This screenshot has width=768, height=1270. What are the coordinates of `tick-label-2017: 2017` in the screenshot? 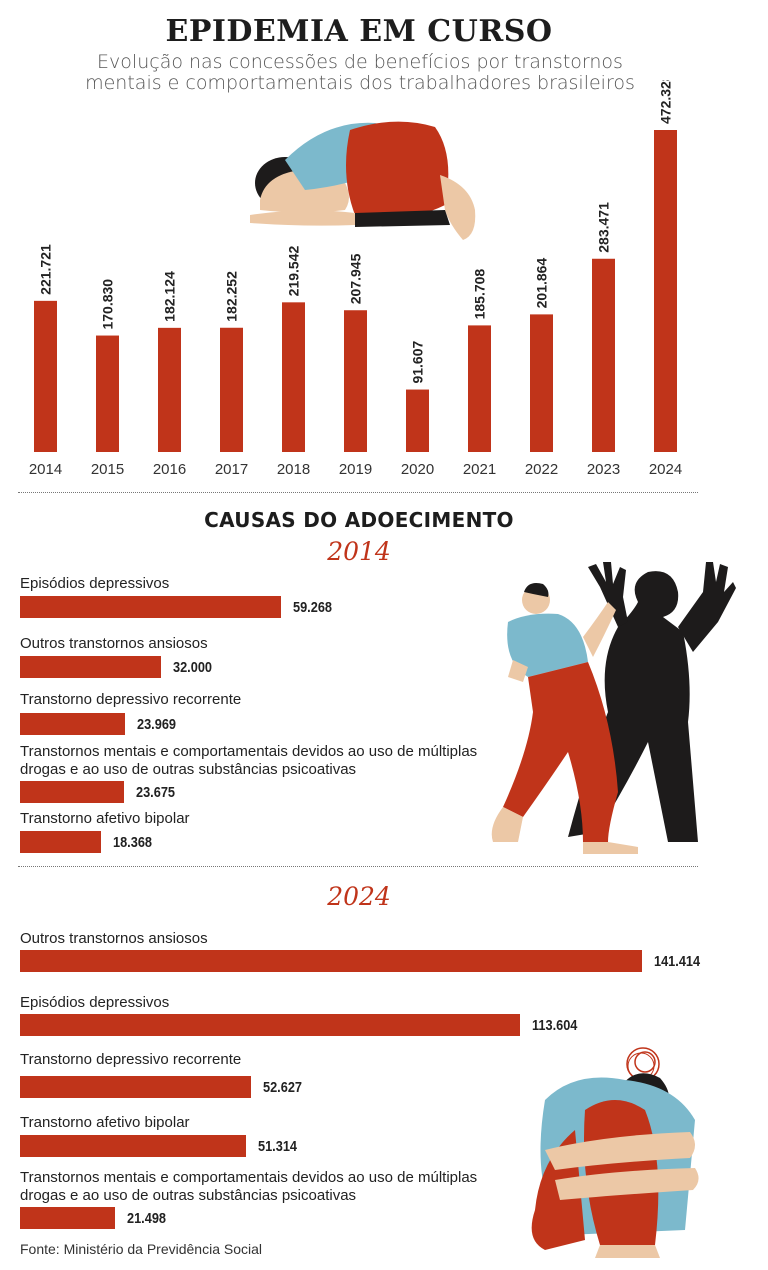 It's located at (231, 469).